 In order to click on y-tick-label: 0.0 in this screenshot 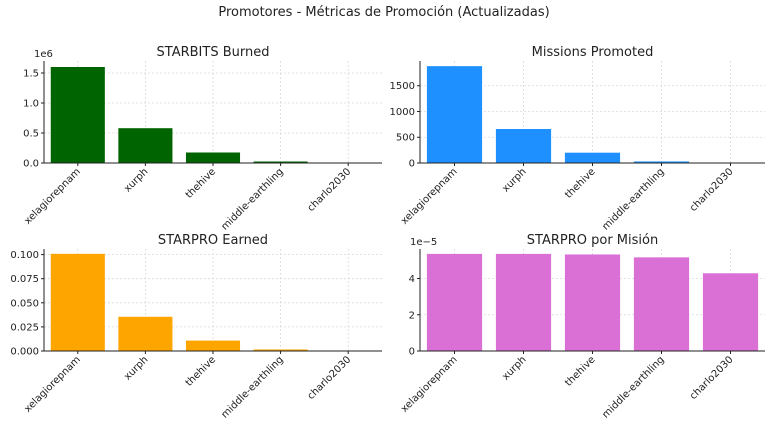, I will do `click(31, 164)`.